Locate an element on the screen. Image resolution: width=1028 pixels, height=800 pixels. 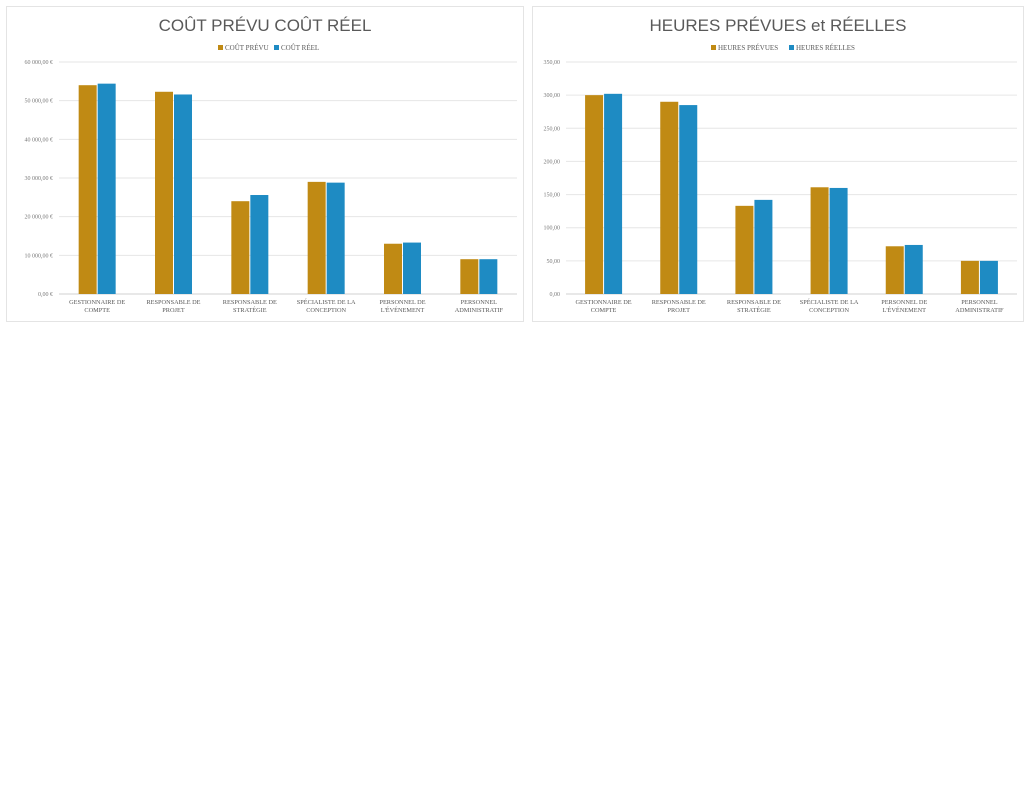
y-tick-label: 10 000,00 € is located at coordinates (39, 256).